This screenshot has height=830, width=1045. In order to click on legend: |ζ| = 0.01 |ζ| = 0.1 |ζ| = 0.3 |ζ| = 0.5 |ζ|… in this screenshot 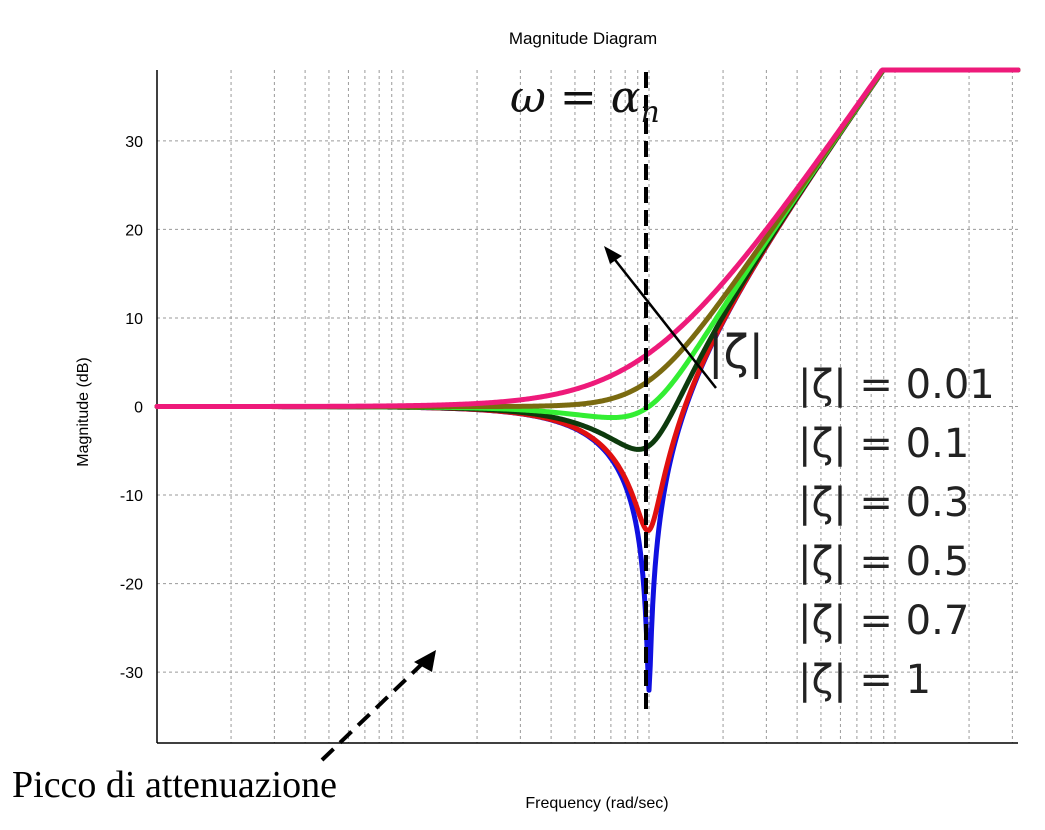, I will do `click(896, 532)`.